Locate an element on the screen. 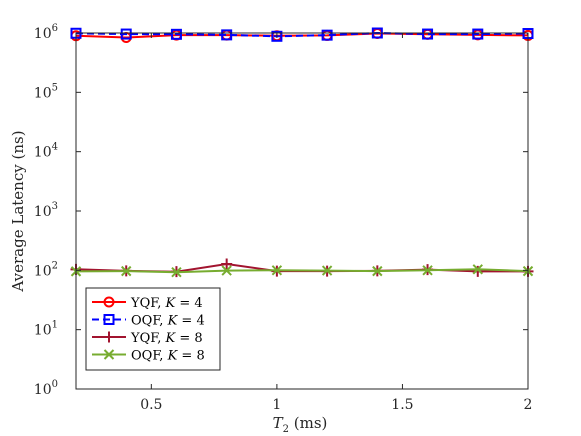  x-axis-label-unit: (ms) is located at coordinates (308, 423).